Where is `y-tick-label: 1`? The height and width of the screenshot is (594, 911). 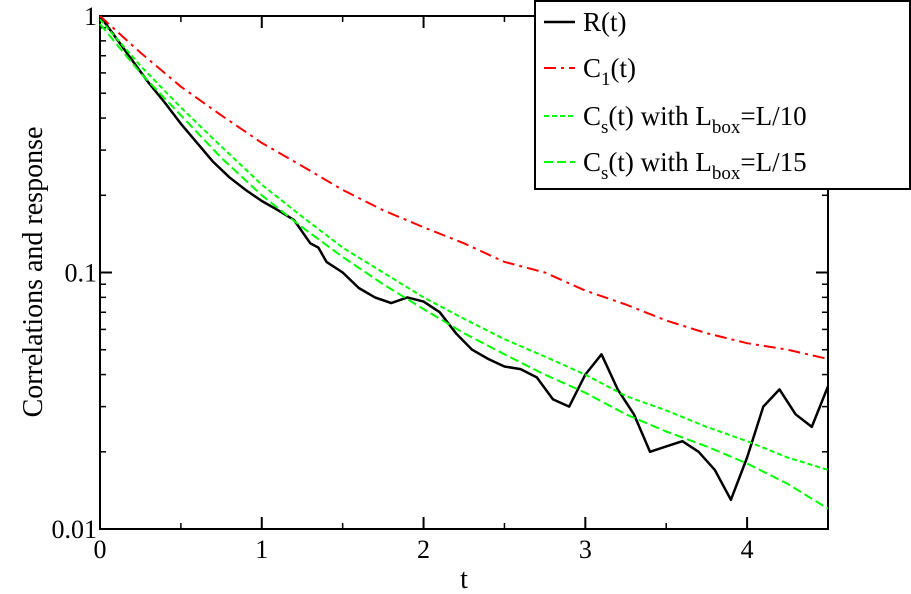 y-tick-label: 1 is located at coordinates (90, 16).